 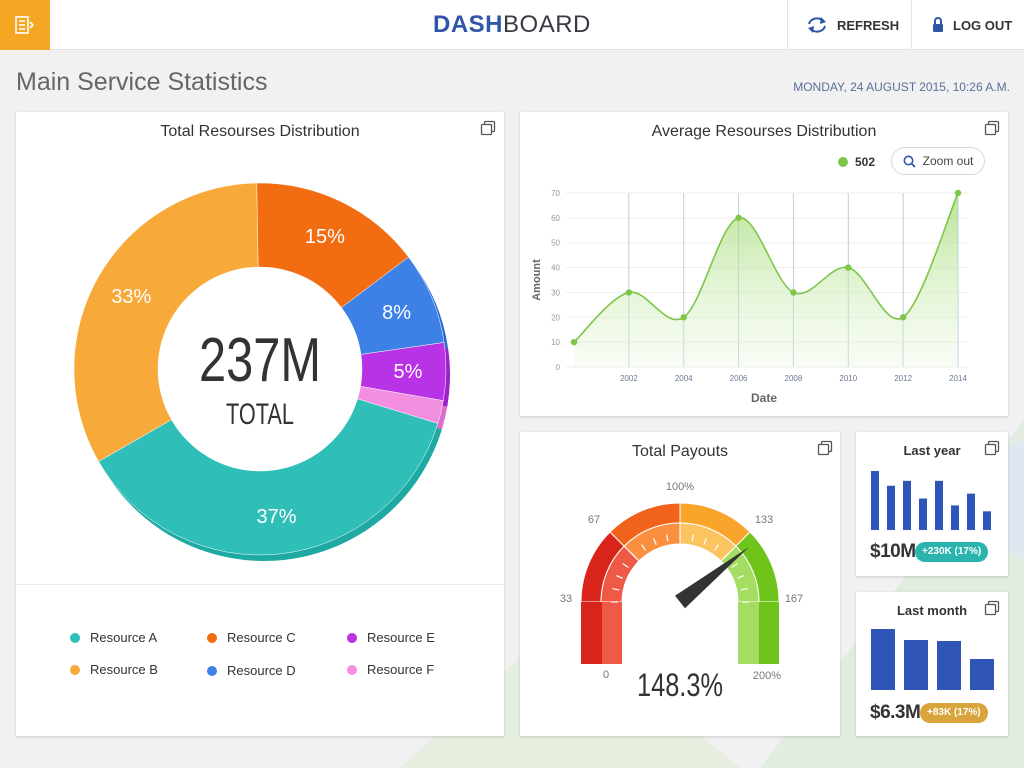 I want to click on donut-slice-label: 33%, so click(x=131, y=297).